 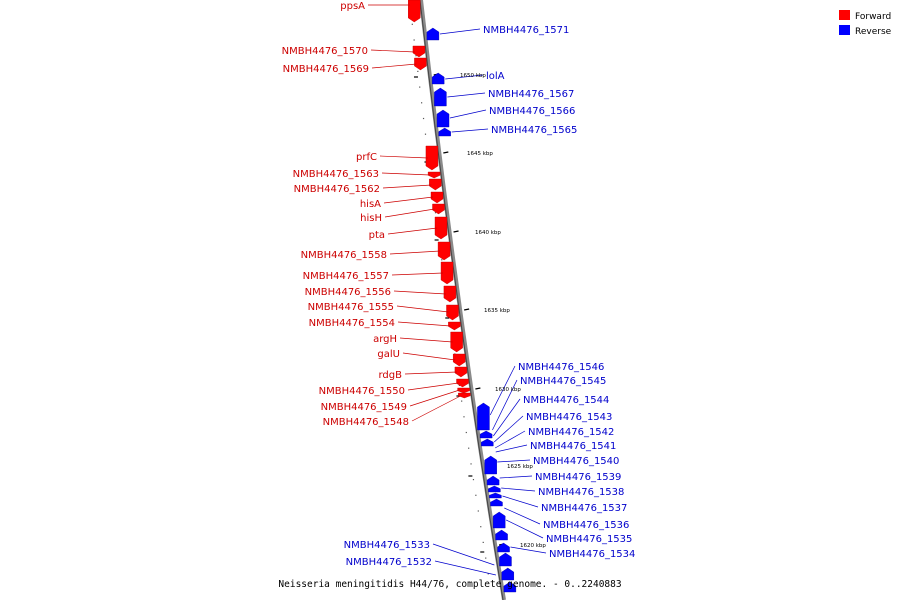 I want to click on reverse-gene-label: NMBH4476_1535, so click(x=589, y=539).